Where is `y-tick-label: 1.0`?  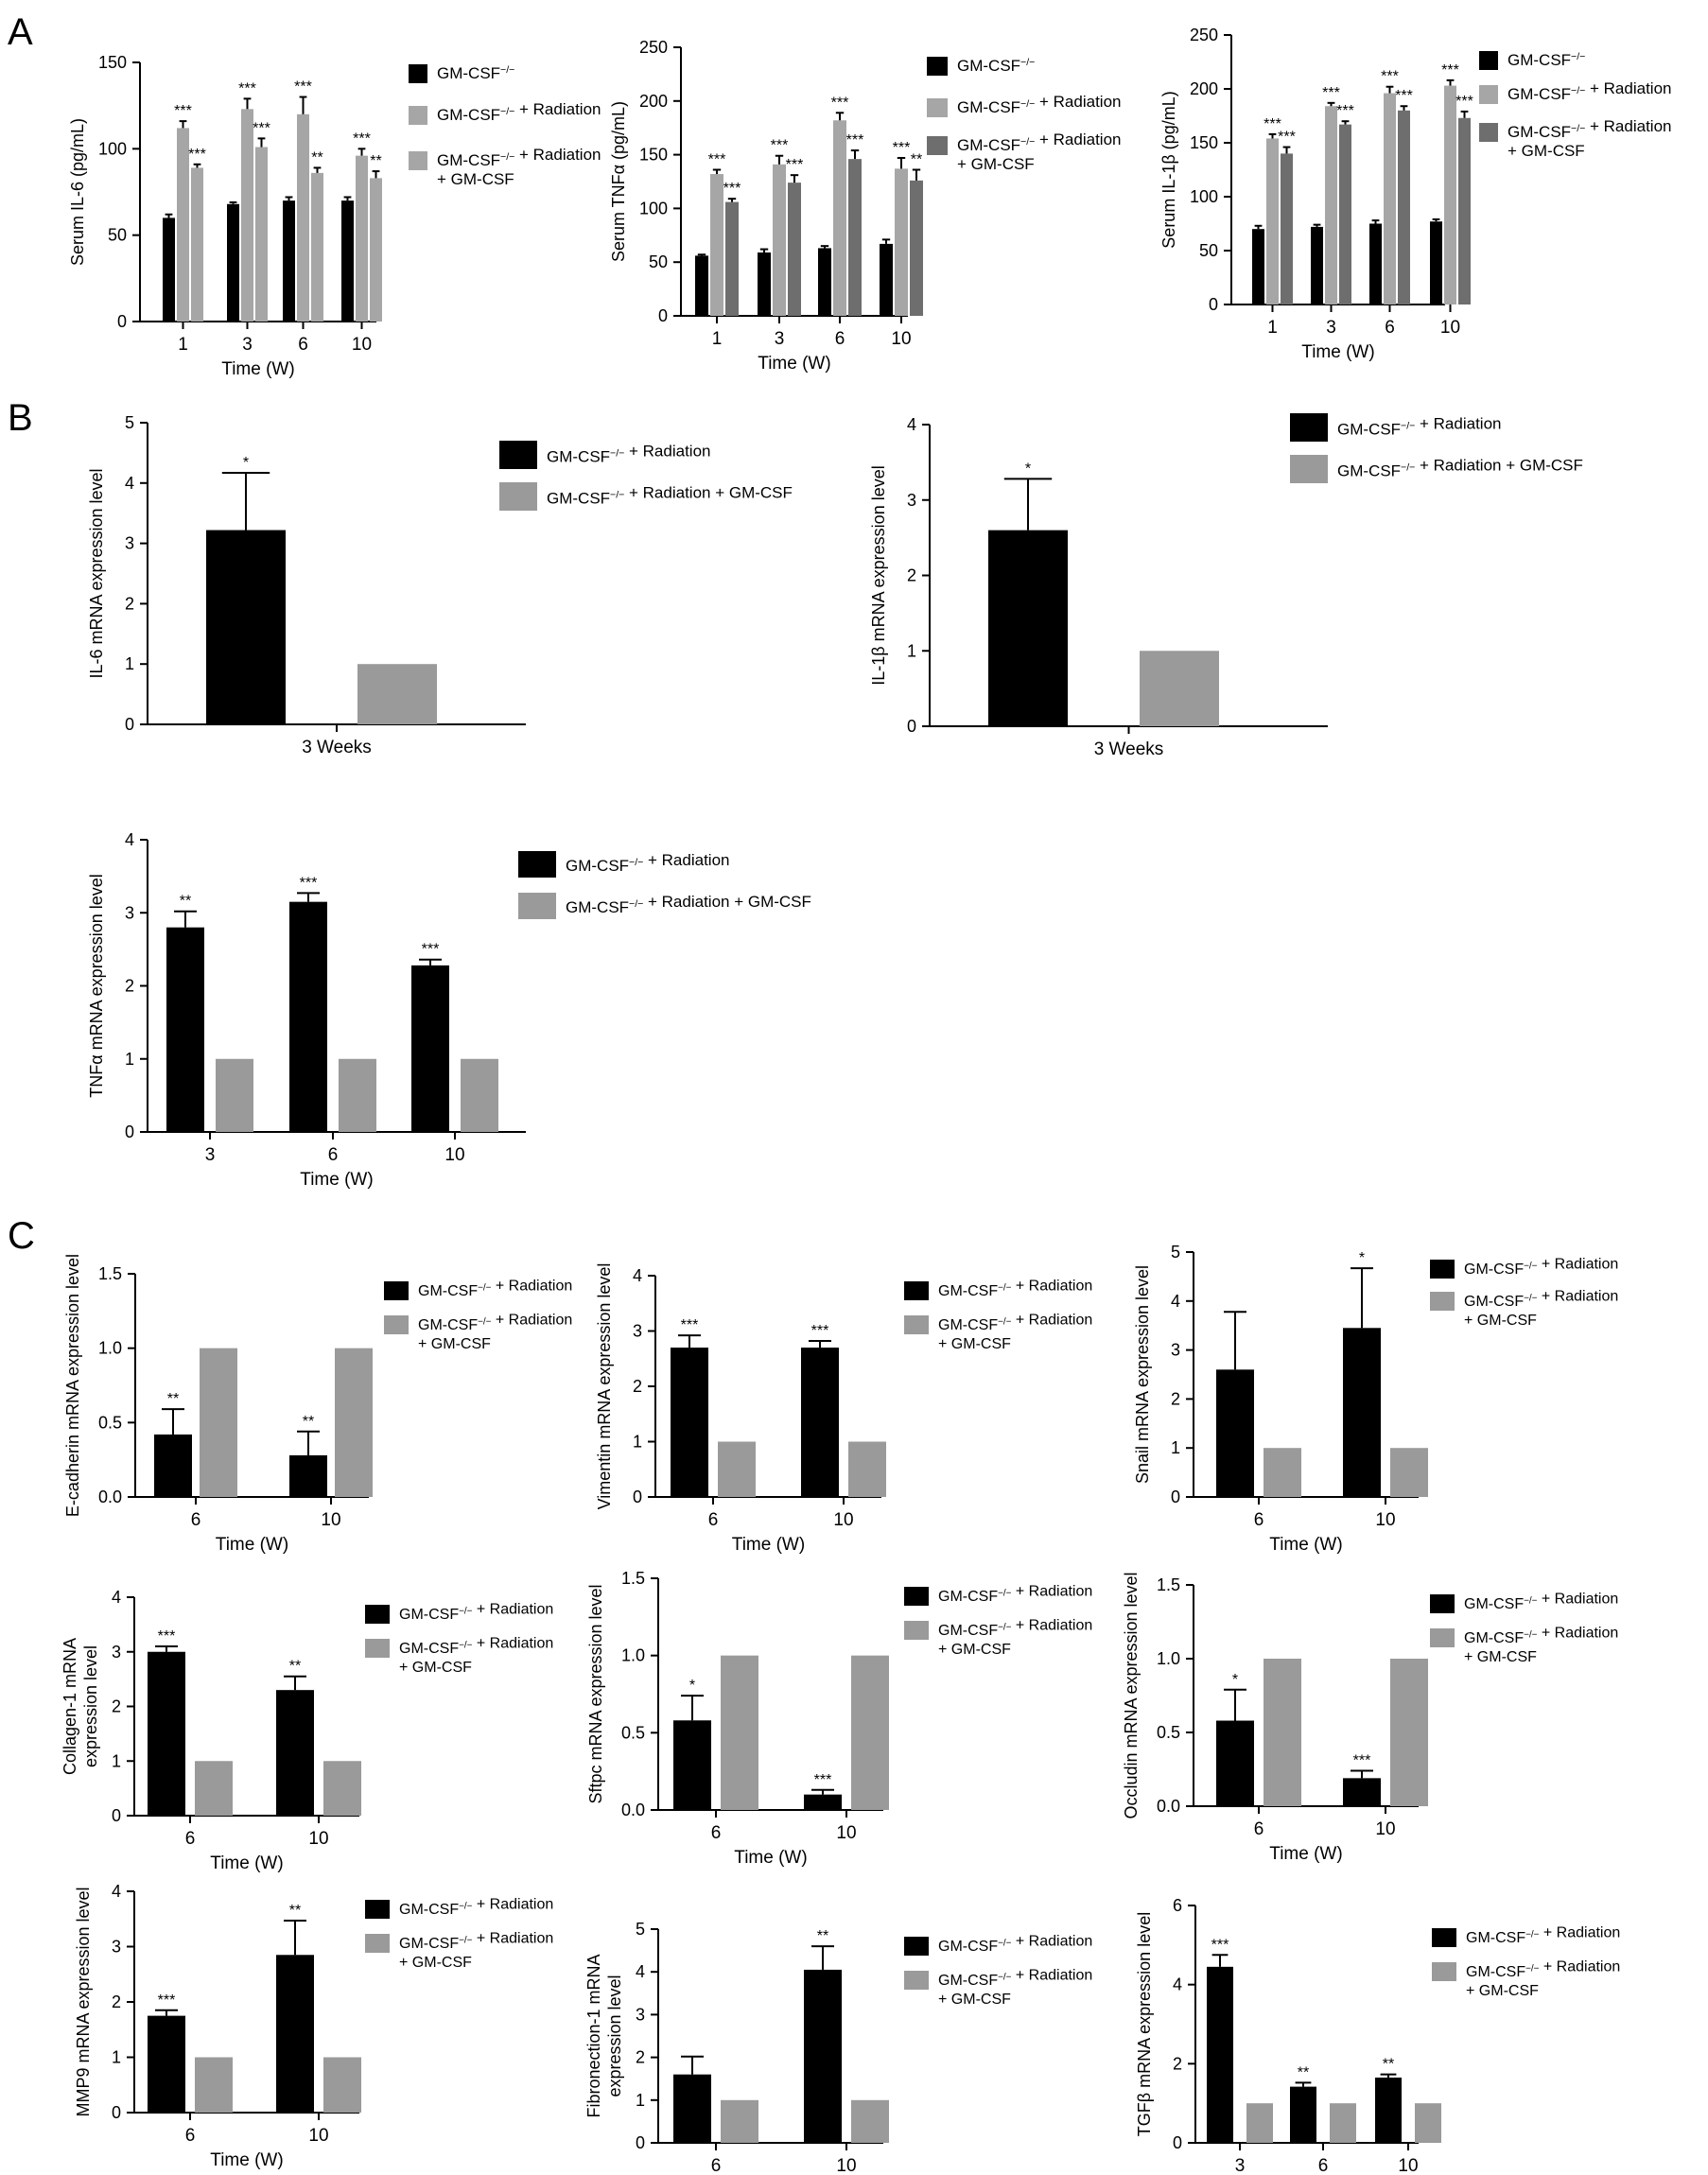 y-tick-label: 1.0 is located at coordinates (110, 1348).